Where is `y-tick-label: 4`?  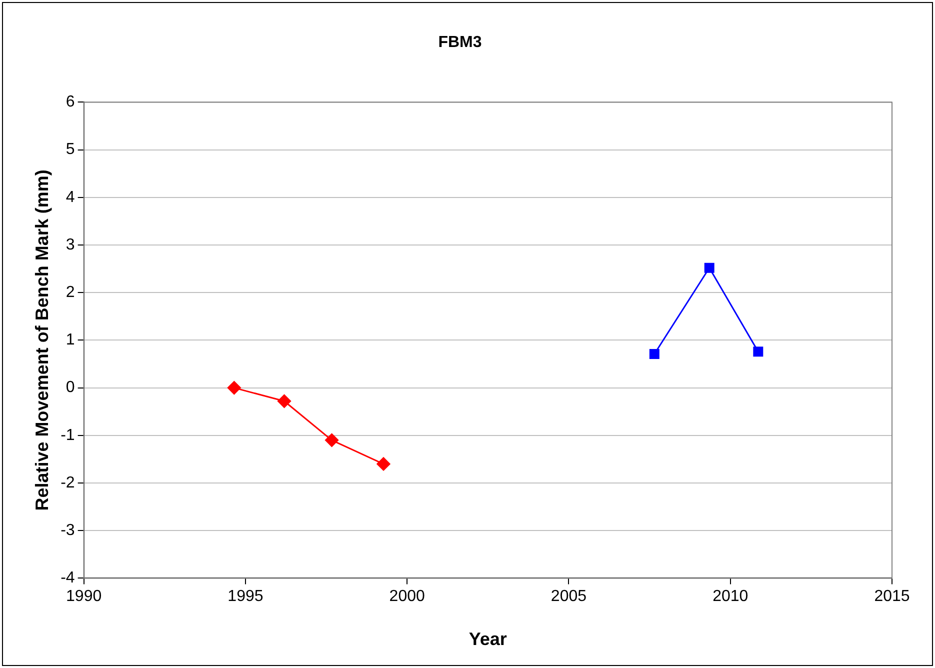 y-tick-label: 4 is located at coordinates (70, 197).